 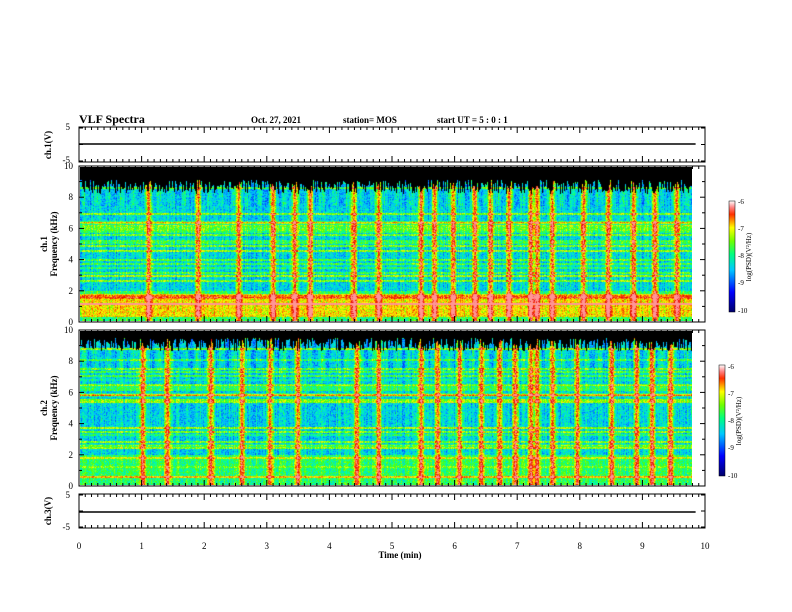 I want to click on time-tick-label: 3, so click(x=267, y=546).